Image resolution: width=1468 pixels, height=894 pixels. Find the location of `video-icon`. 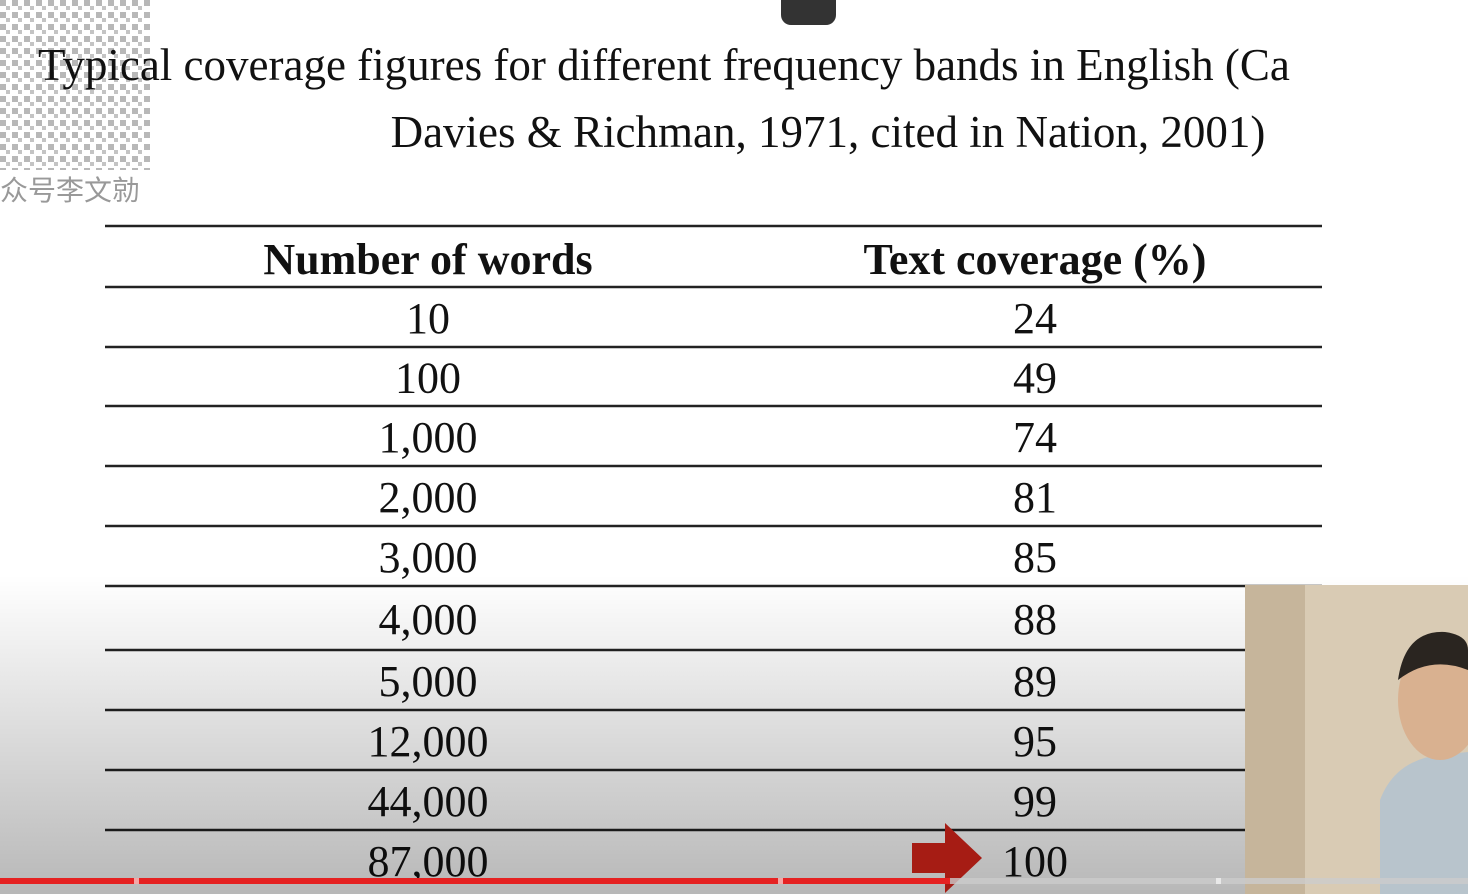

video-icon is located at coordinates (808, 12).